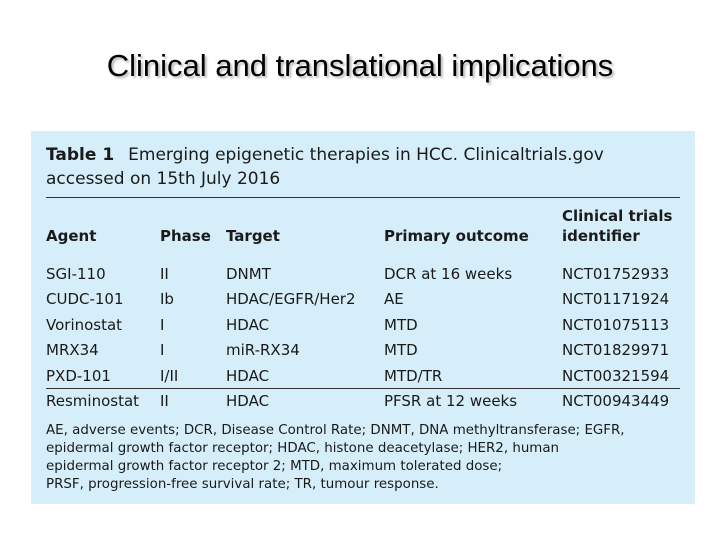 The height and width of the screenshot is (540, 720). Describe the element at coordinates (448, 274) in the screenshot. I see `cell-outcome: DCR at 16 weeks` at that location.